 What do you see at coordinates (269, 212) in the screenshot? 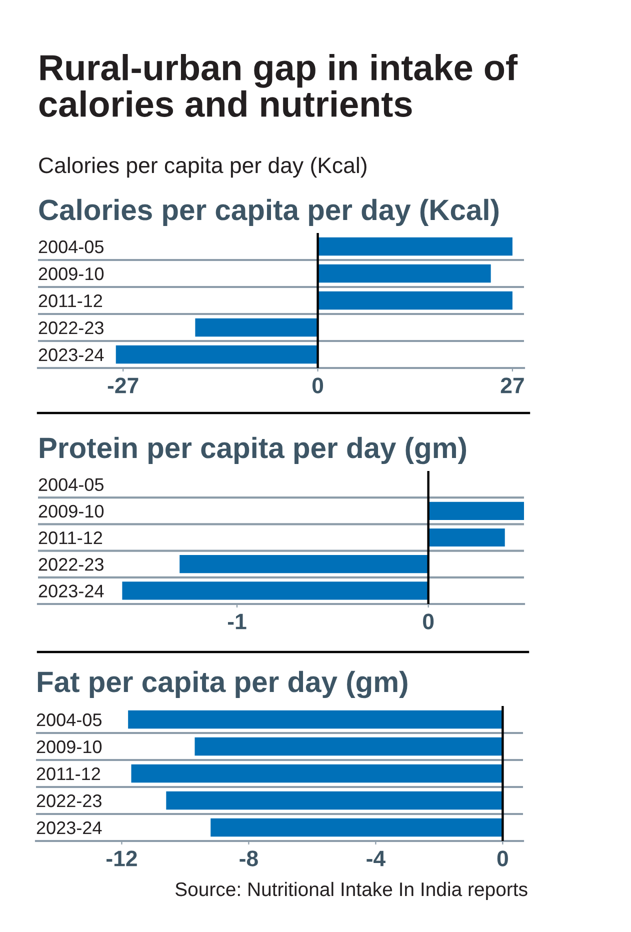
I see `chart-title: Calories per capita per day (Kcal)` at bounding box center [269, 212].